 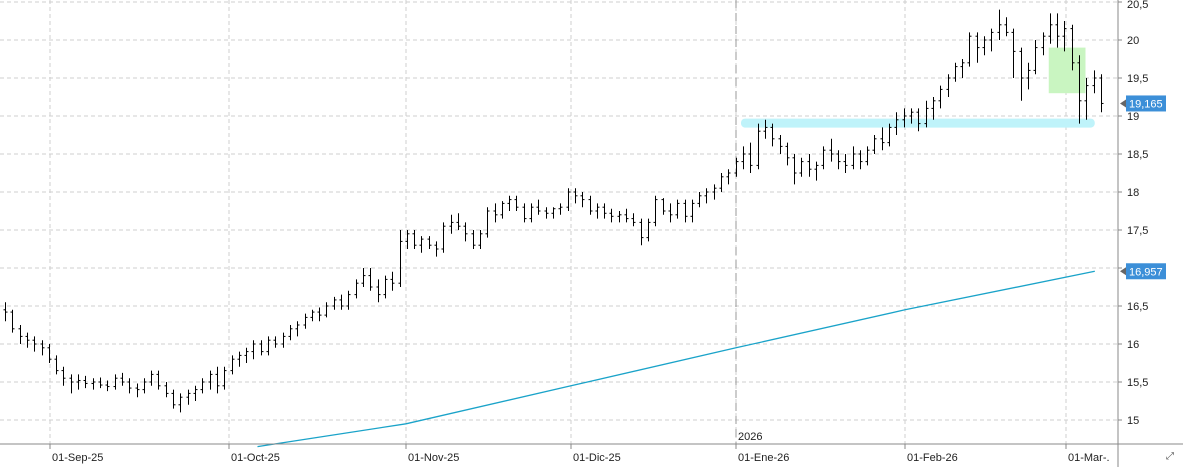 I want to click on y-tick-label: 19,5, so click(x=1137, y=79).